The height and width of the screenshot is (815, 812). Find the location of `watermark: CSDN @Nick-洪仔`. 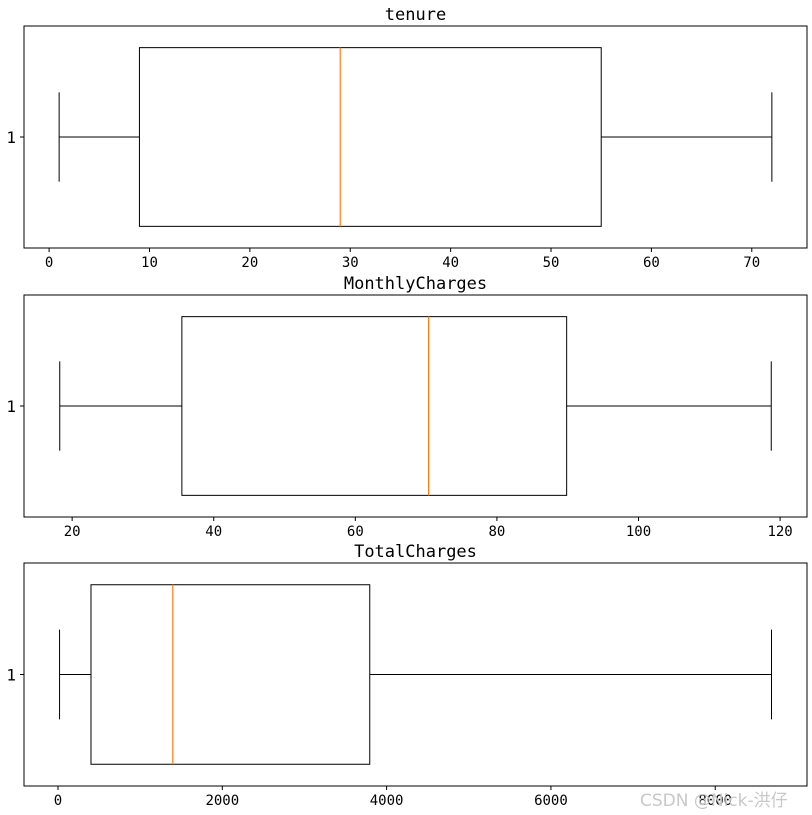

watermark: CSDN @Nick-洪仔 is located at coordinates (714, 801).